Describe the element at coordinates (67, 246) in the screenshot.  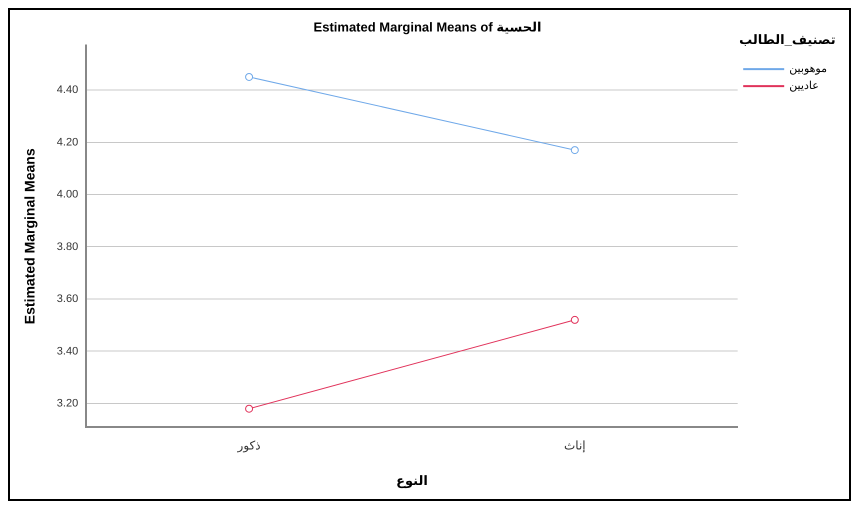
I see `y-tick-label: 3.80` at that location.